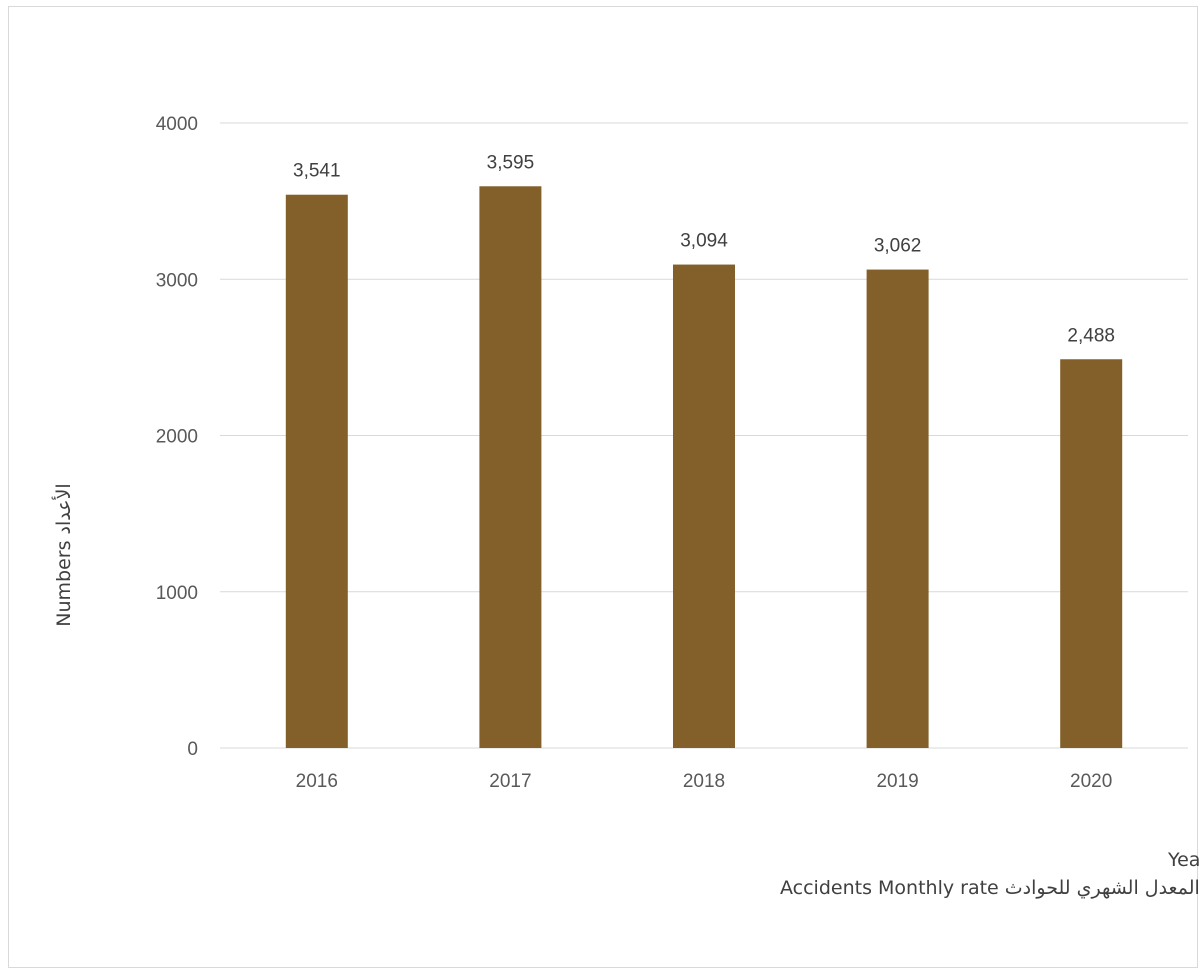  I want to click on data-label-2017: 3,595, so click(511, 162).